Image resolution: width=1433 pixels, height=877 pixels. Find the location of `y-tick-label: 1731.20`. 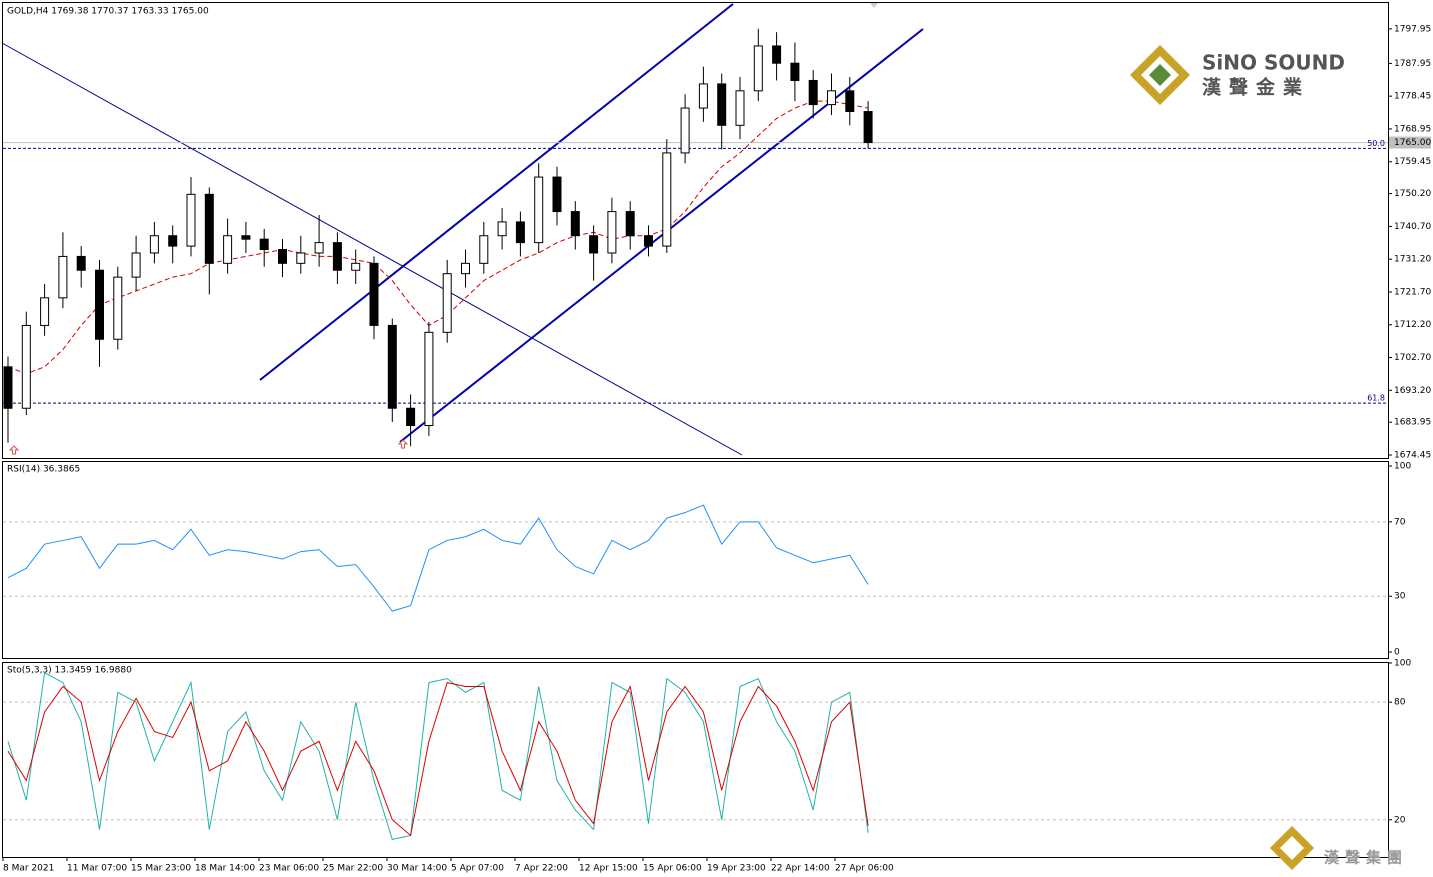

y-tick-label: 1731.20 is located at coordinates (1412, 260).